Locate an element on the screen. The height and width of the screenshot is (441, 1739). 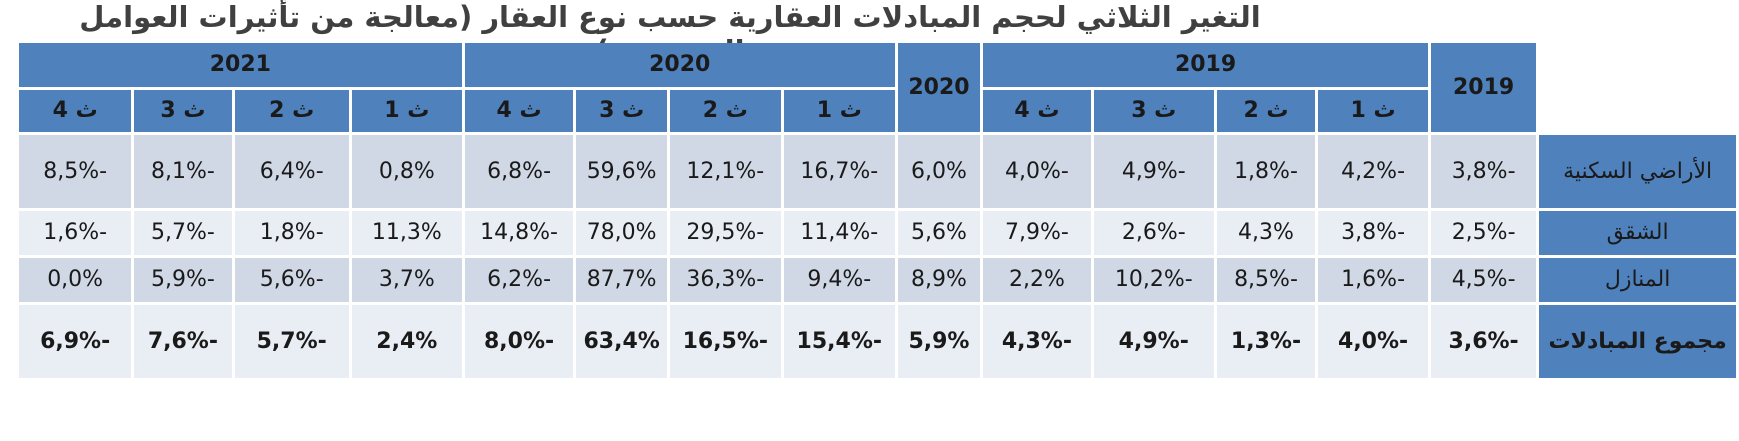
cell-2019-q4: 2,2% is located at coordinates (1037, 280).